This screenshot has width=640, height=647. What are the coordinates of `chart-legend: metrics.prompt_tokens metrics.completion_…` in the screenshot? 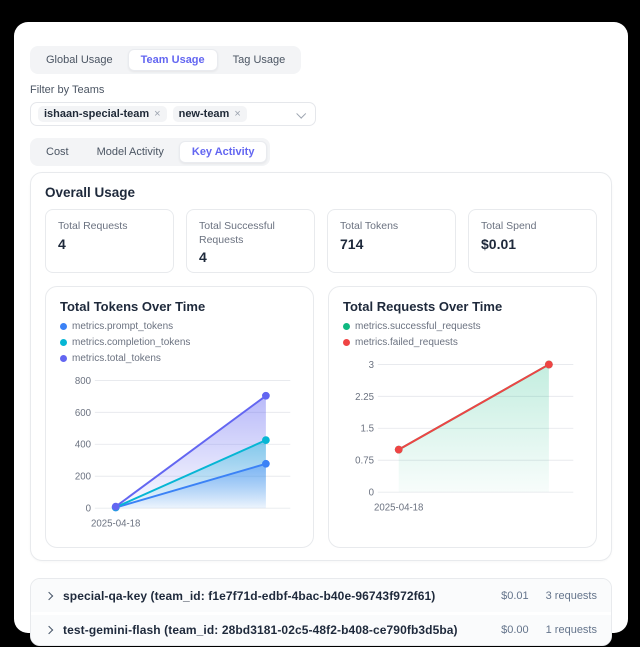 It's located at (179, 342).